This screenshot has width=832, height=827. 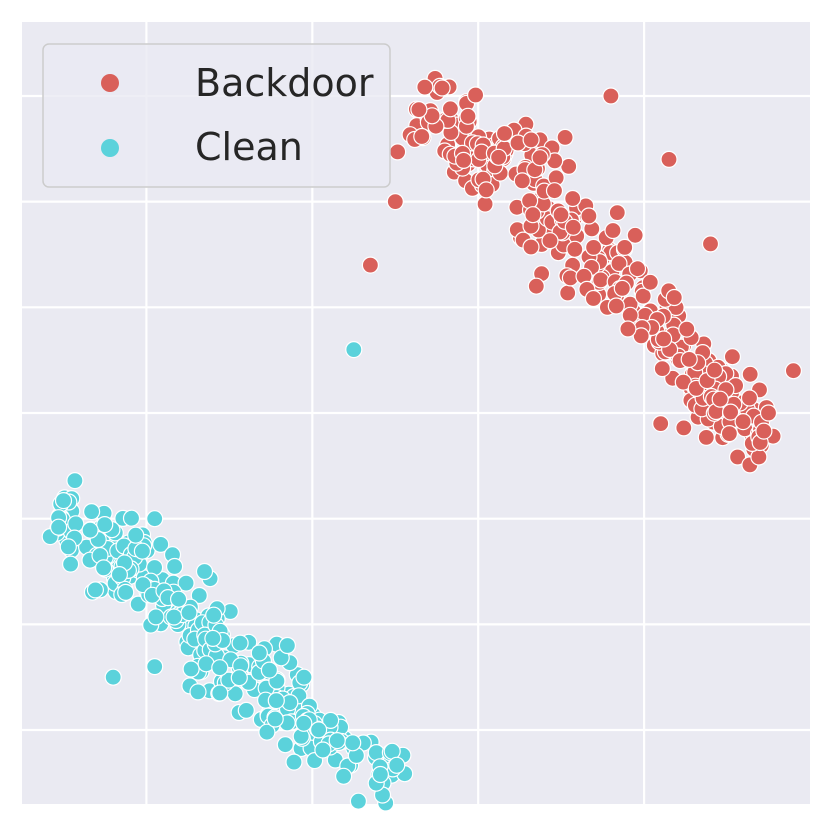 What do you see at coordinates (249, 147) in the screenshot?
I see `legend-label-clean: Clean` at bounding box center [249, 147].